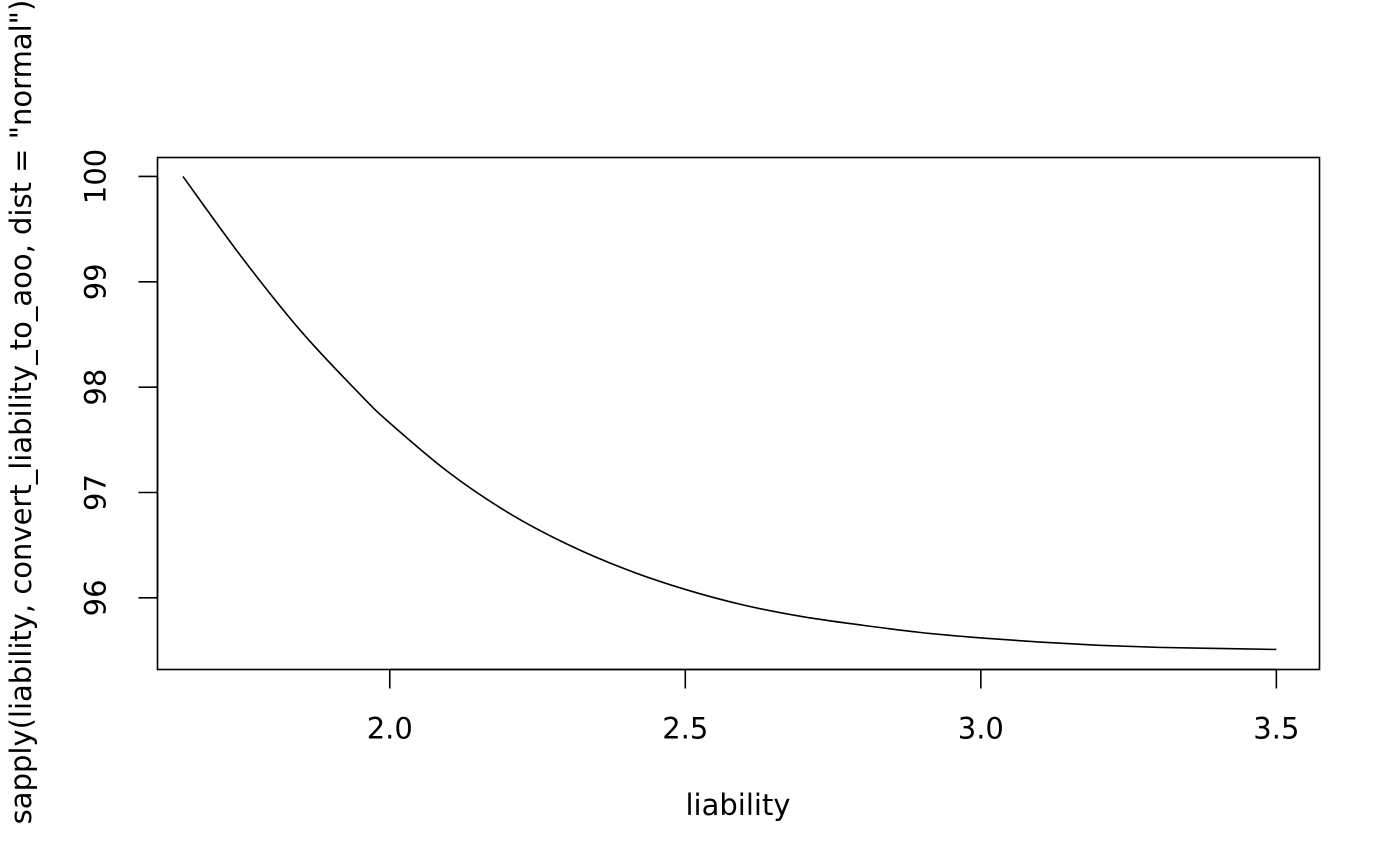  Describe the element at coordinates (738, 805) in the screenshot. I see `x-axis-title: liability` at that location.